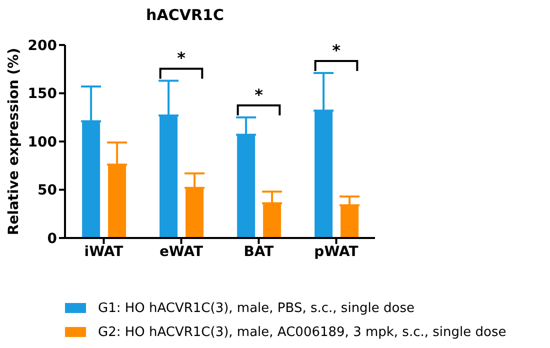 Image resolution: width=550 pixels, height=348 pixels. Describe the element at coordinates (185, 15) in the screenshot. I see `chart-title: hACVR1C` at that location.